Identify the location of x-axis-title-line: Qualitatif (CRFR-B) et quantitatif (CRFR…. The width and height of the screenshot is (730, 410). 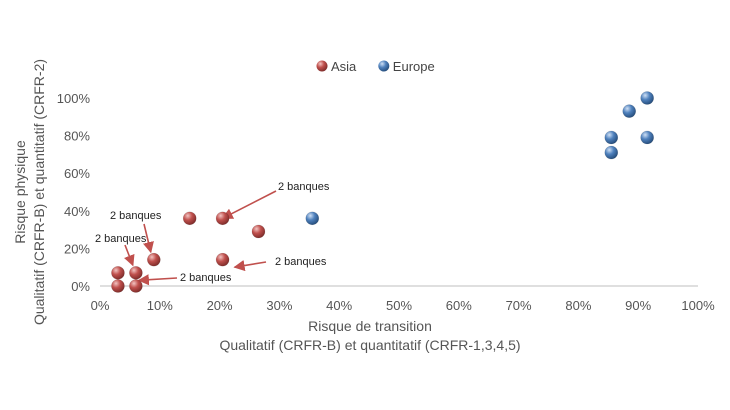
(369, 345).